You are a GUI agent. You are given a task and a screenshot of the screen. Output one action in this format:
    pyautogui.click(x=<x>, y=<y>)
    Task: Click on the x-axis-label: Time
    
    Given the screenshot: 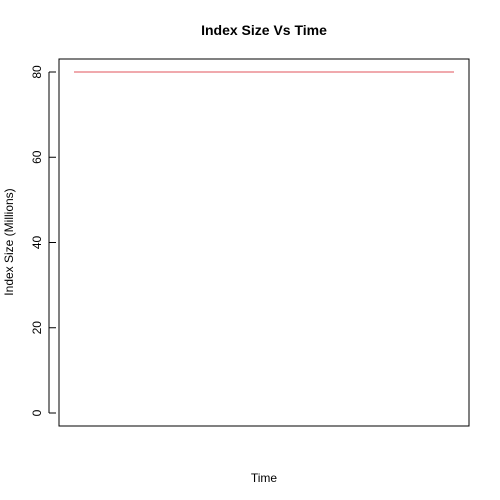 What is the action you would take?
    pyautogui.click(x=264, y=478)
    